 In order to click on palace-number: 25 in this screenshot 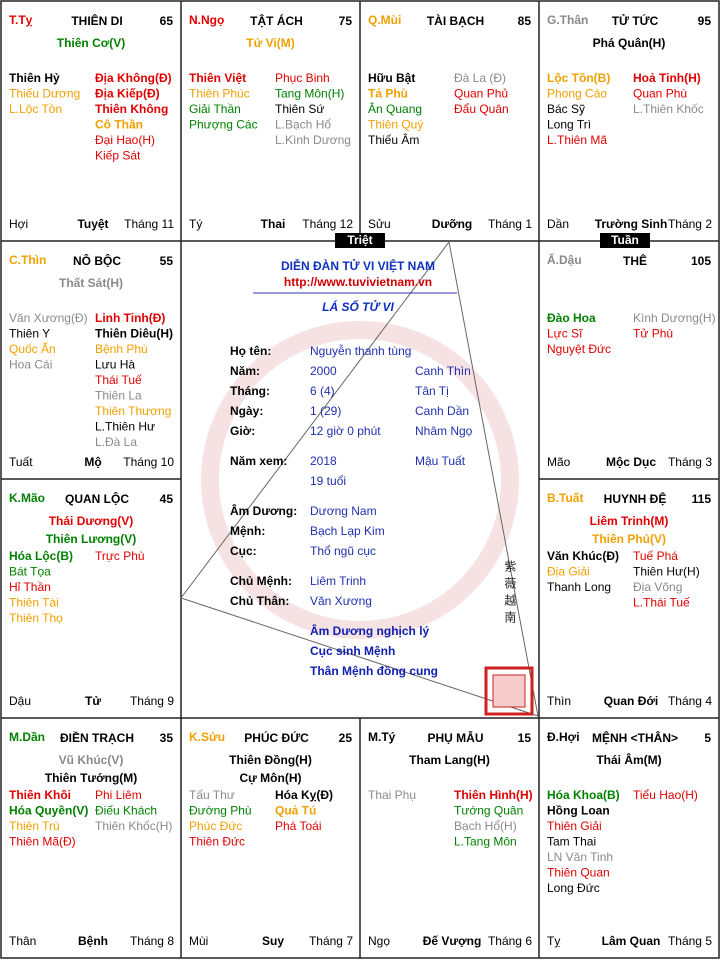, I will do `click(346, 738)`.